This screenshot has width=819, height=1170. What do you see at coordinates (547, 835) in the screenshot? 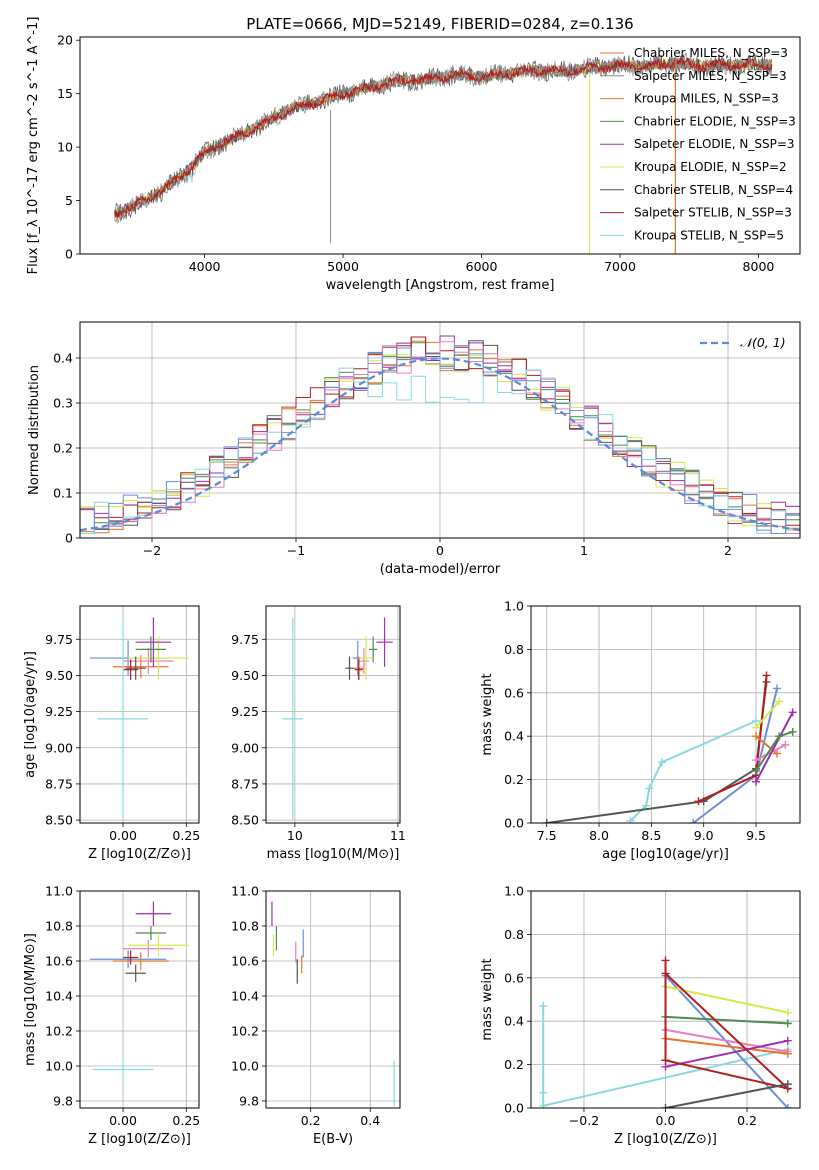
I see `x-tick-label: 7.5` at bounding box center [547, 835].